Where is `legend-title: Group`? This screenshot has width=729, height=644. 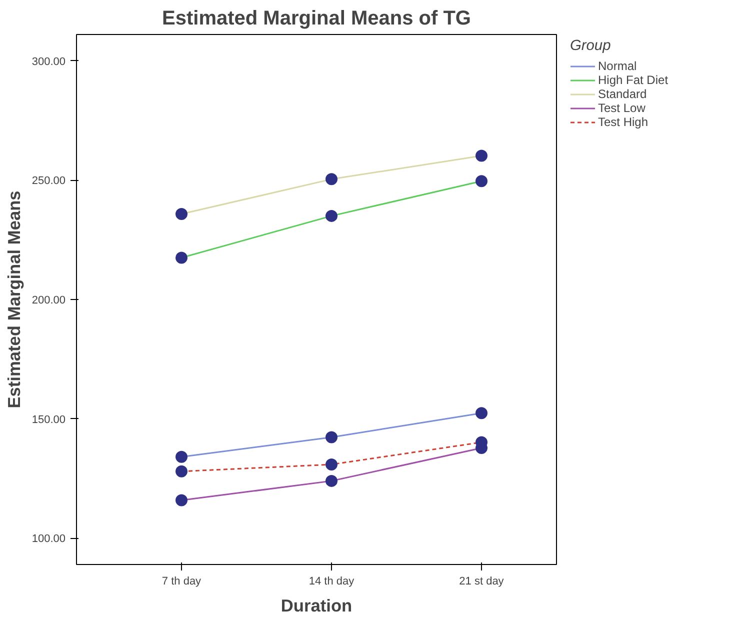 legend-title: Group is located at coordinates (591, 46).